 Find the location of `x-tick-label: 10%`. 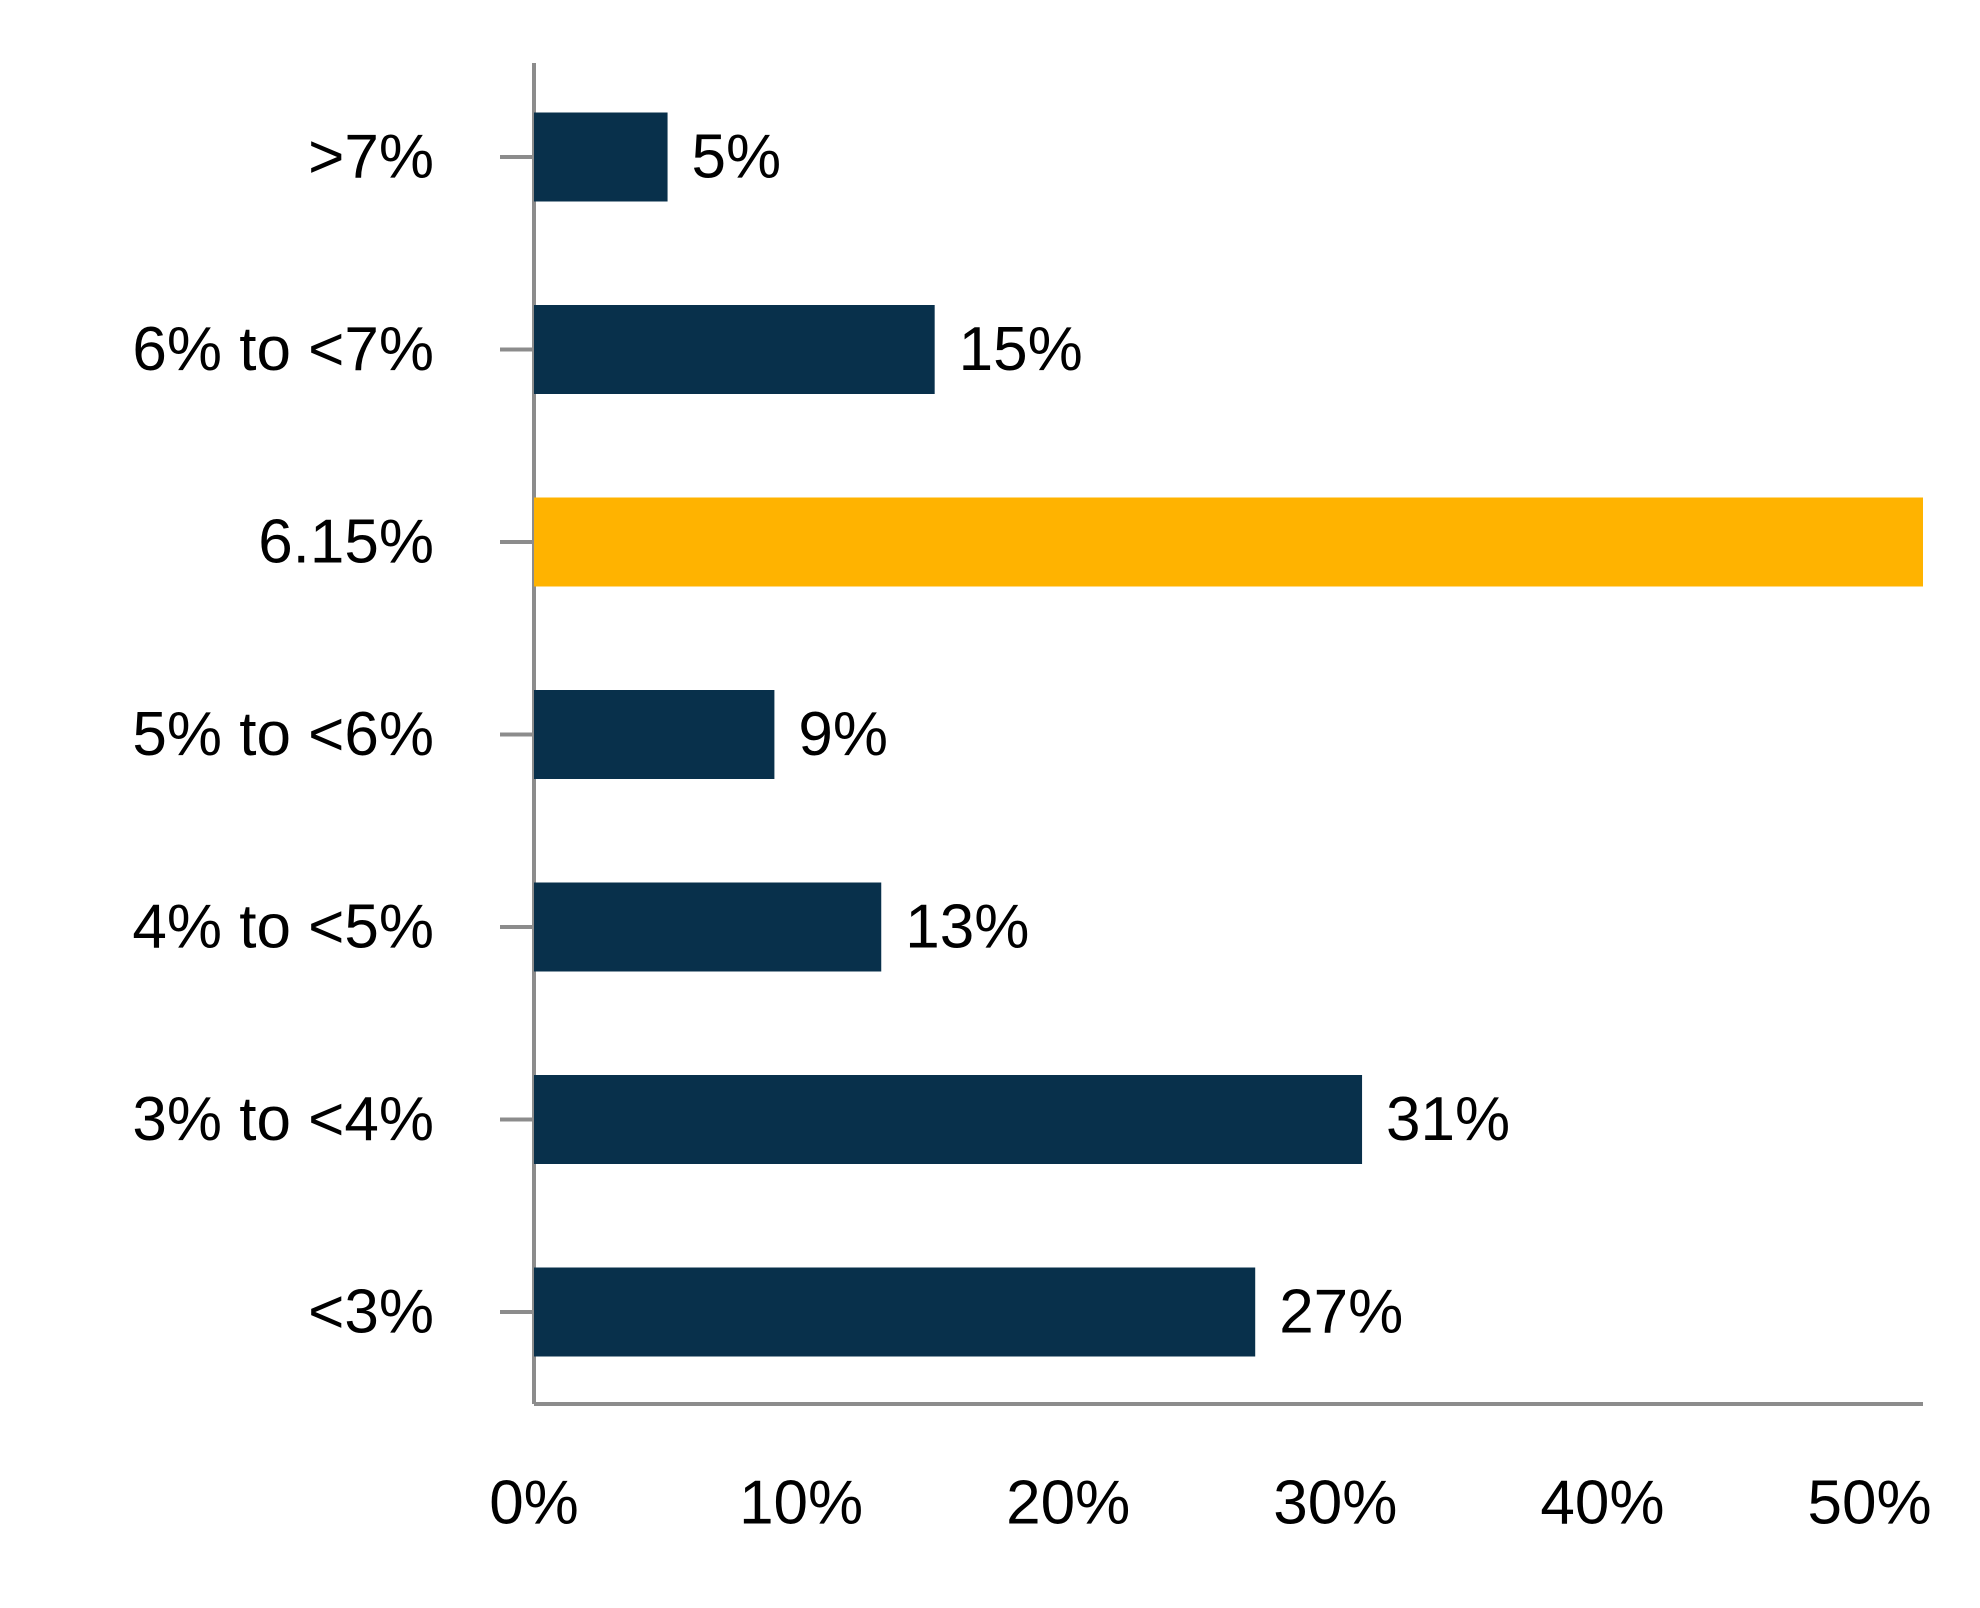

x-tick-label: 10% is located at coordinates (801, 1502).